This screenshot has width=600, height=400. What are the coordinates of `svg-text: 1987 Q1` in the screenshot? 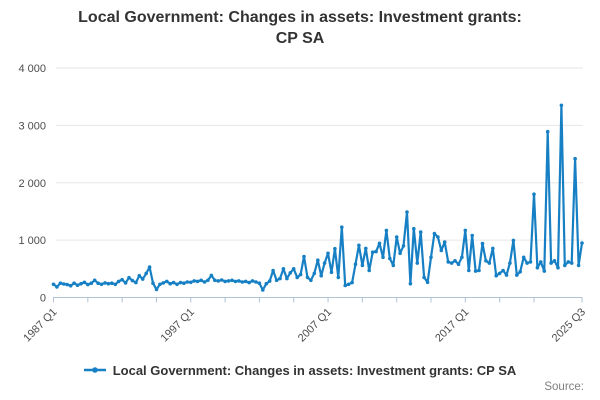 It's located at (40, 325).